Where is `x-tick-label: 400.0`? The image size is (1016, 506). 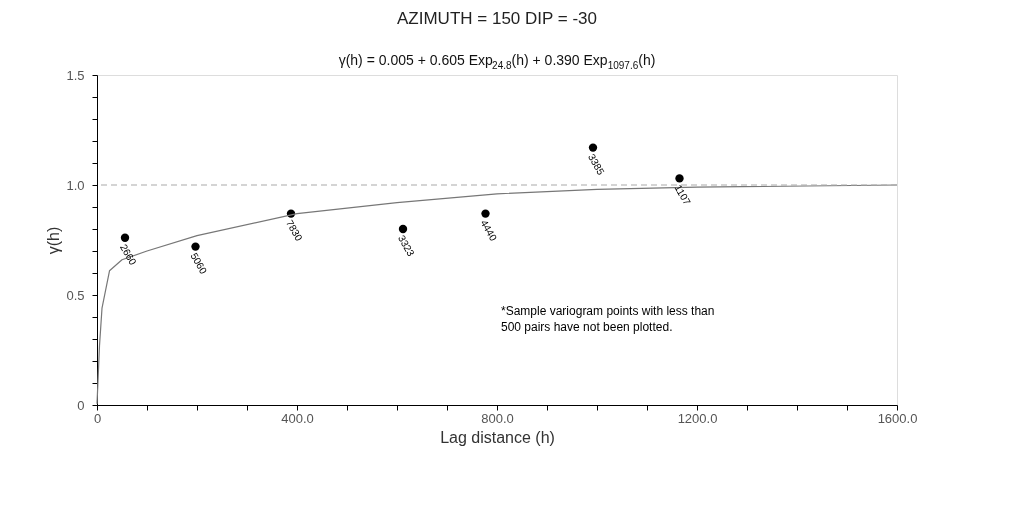 x-tick-label: 400.0 is located at coordinates (297, 418).